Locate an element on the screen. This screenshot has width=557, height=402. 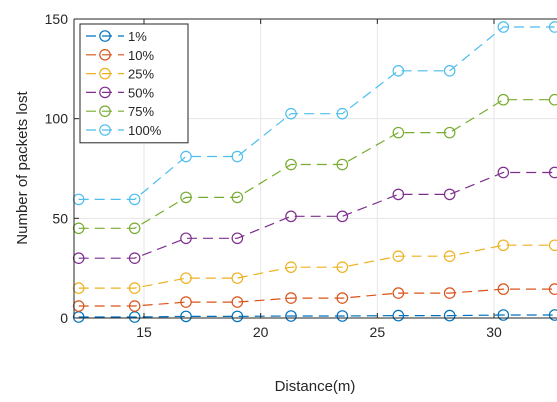
y-tick-label: 0 is located at coordinates (64, 318).